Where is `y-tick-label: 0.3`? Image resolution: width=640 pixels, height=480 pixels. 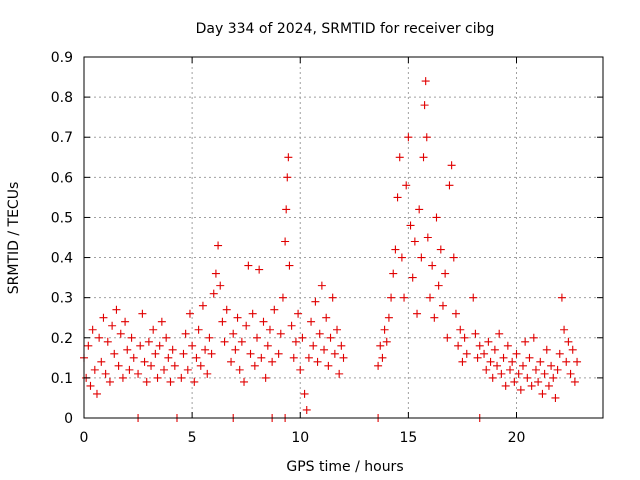
y-tick-label: 0.3 is located at coordinates (62, 299).